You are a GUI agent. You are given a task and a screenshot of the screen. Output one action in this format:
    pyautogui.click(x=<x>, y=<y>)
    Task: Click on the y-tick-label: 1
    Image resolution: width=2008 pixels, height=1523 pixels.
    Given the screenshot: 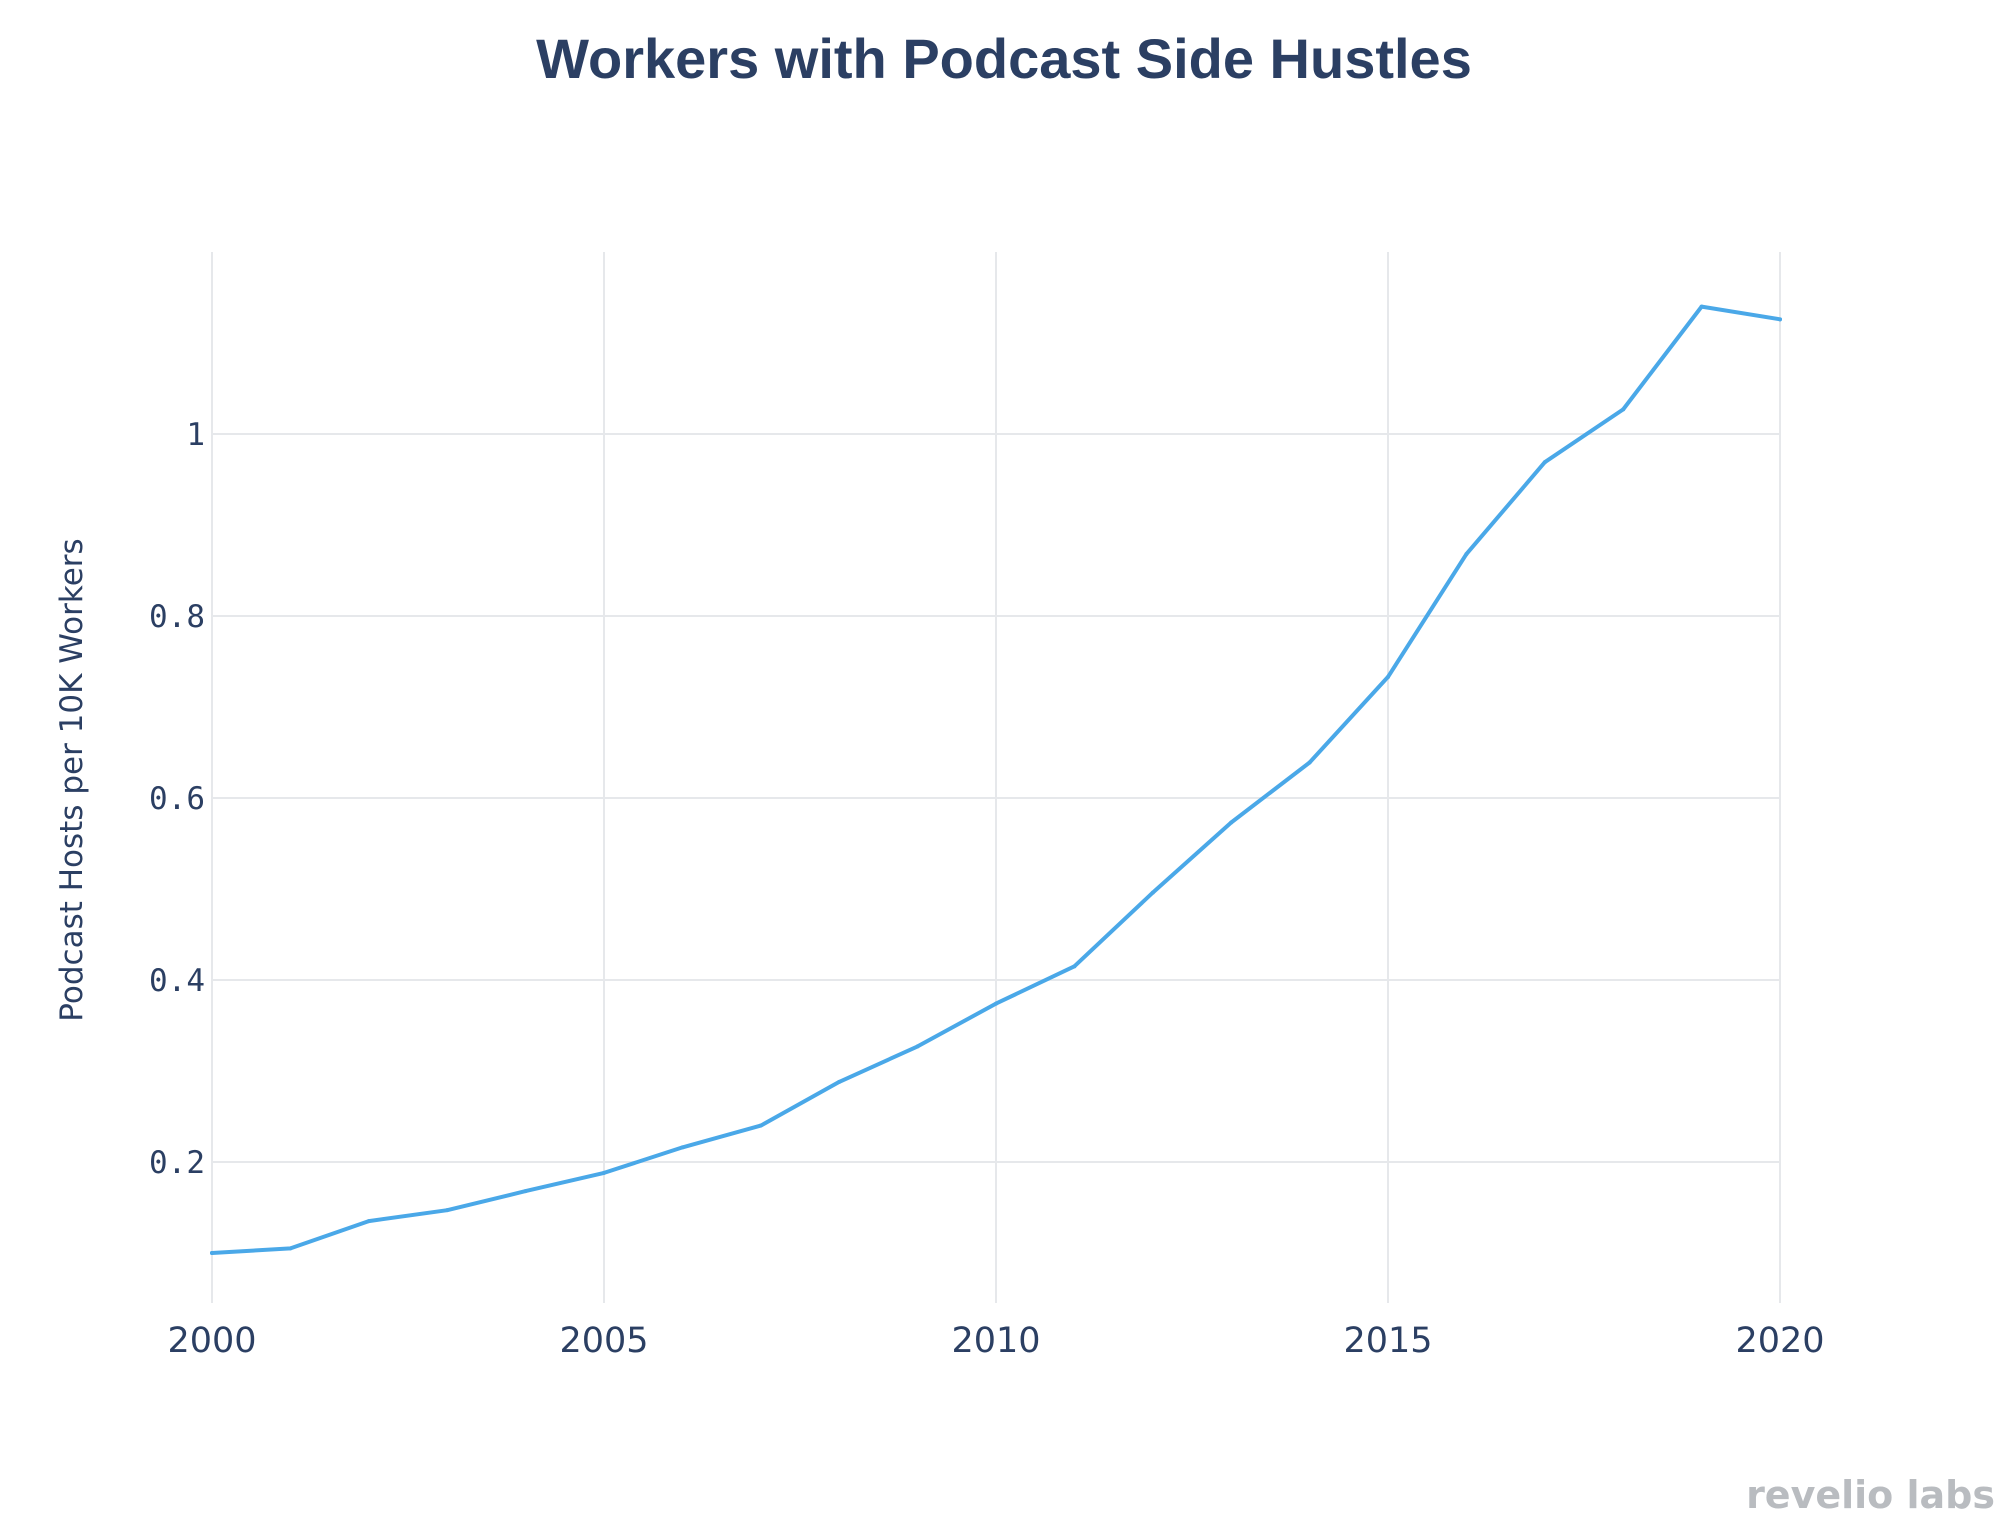 What is the action you would take?
    pyautogui.click(x=195, y=435)
    